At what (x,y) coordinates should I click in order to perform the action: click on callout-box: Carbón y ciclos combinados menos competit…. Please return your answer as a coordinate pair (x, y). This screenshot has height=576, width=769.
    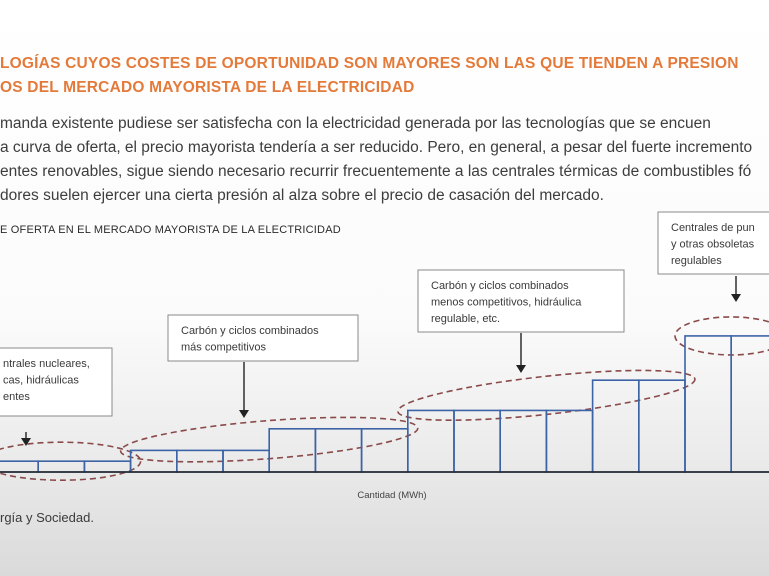
    Looking at the image, I should click on (521, 321).